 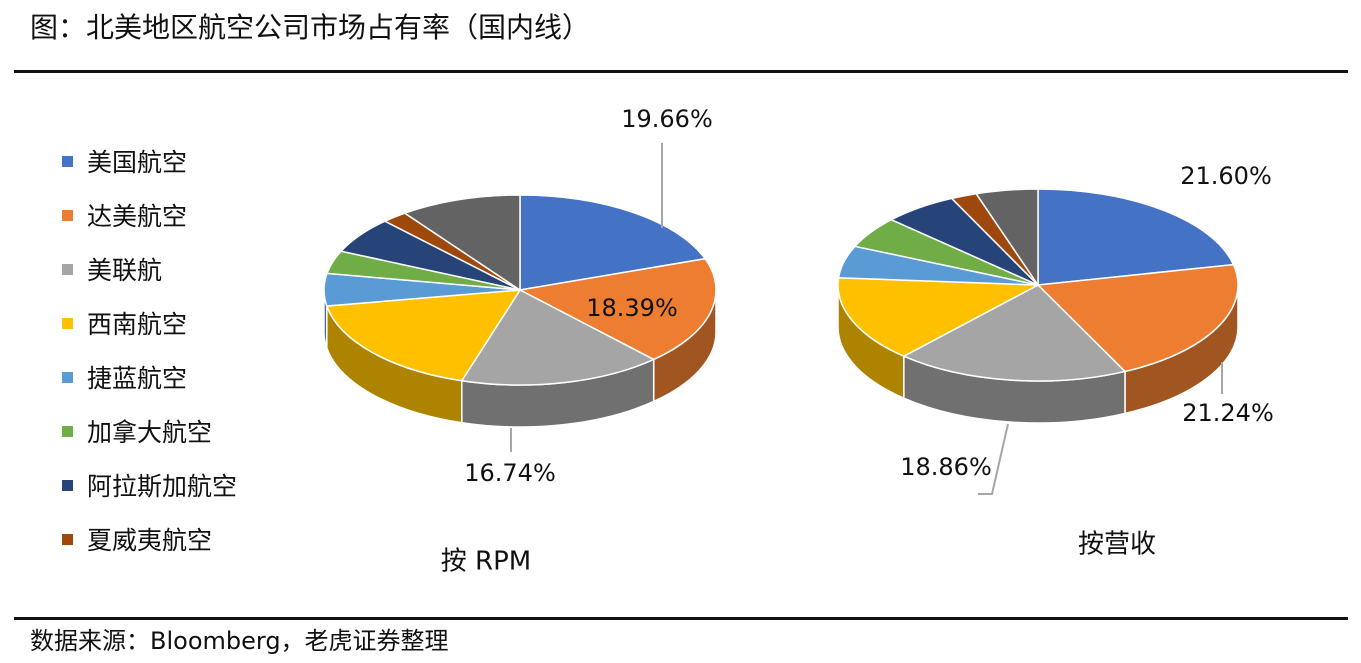 What do you see at coordinates (239, 641) in the screenshot?
I see `source-note: 数据来源：Bloomberg，老虎证券整理` at bounding box center [239, 641].